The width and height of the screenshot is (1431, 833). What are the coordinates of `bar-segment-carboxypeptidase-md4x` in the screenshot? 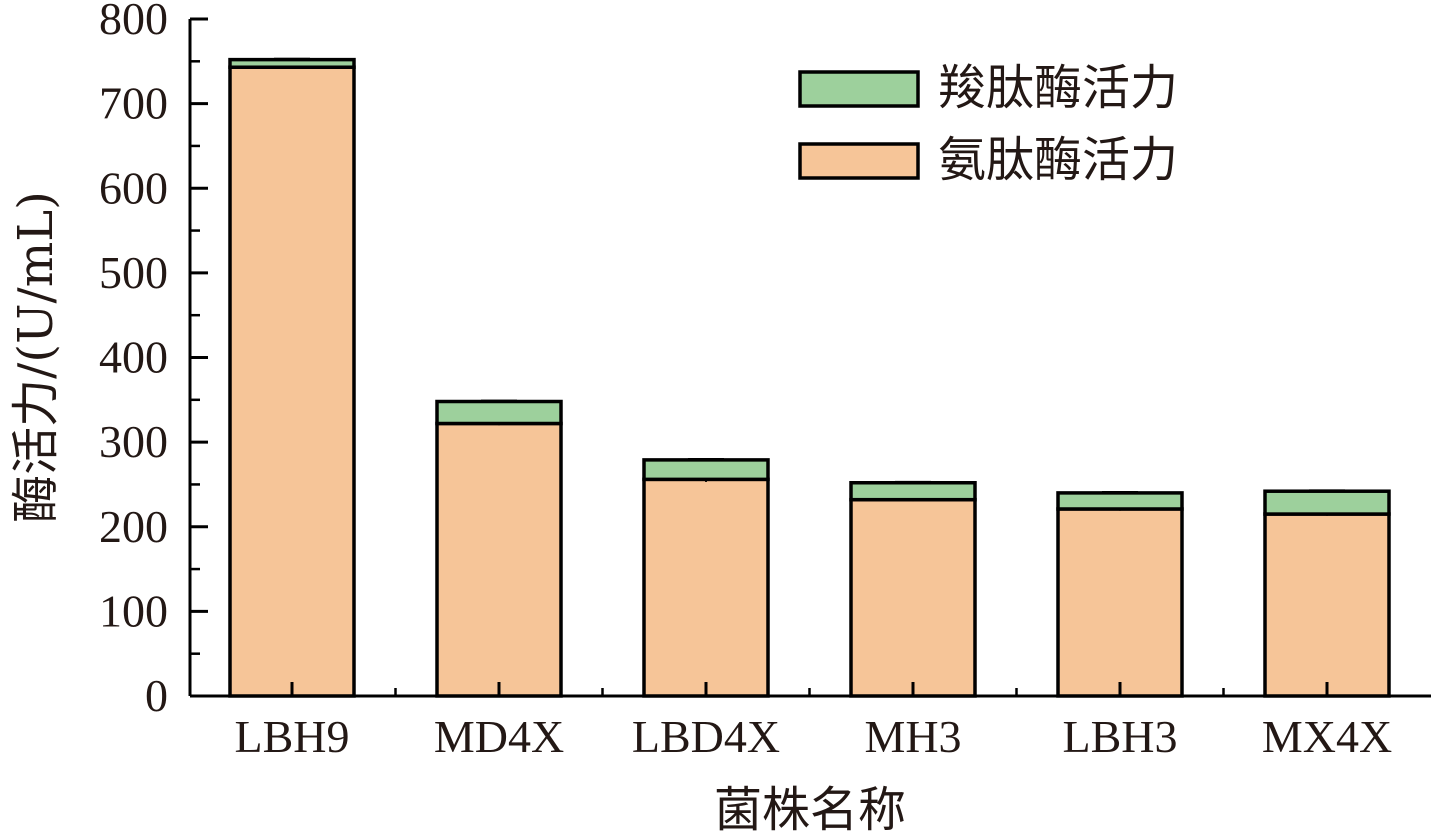 It's located at (499, 412).